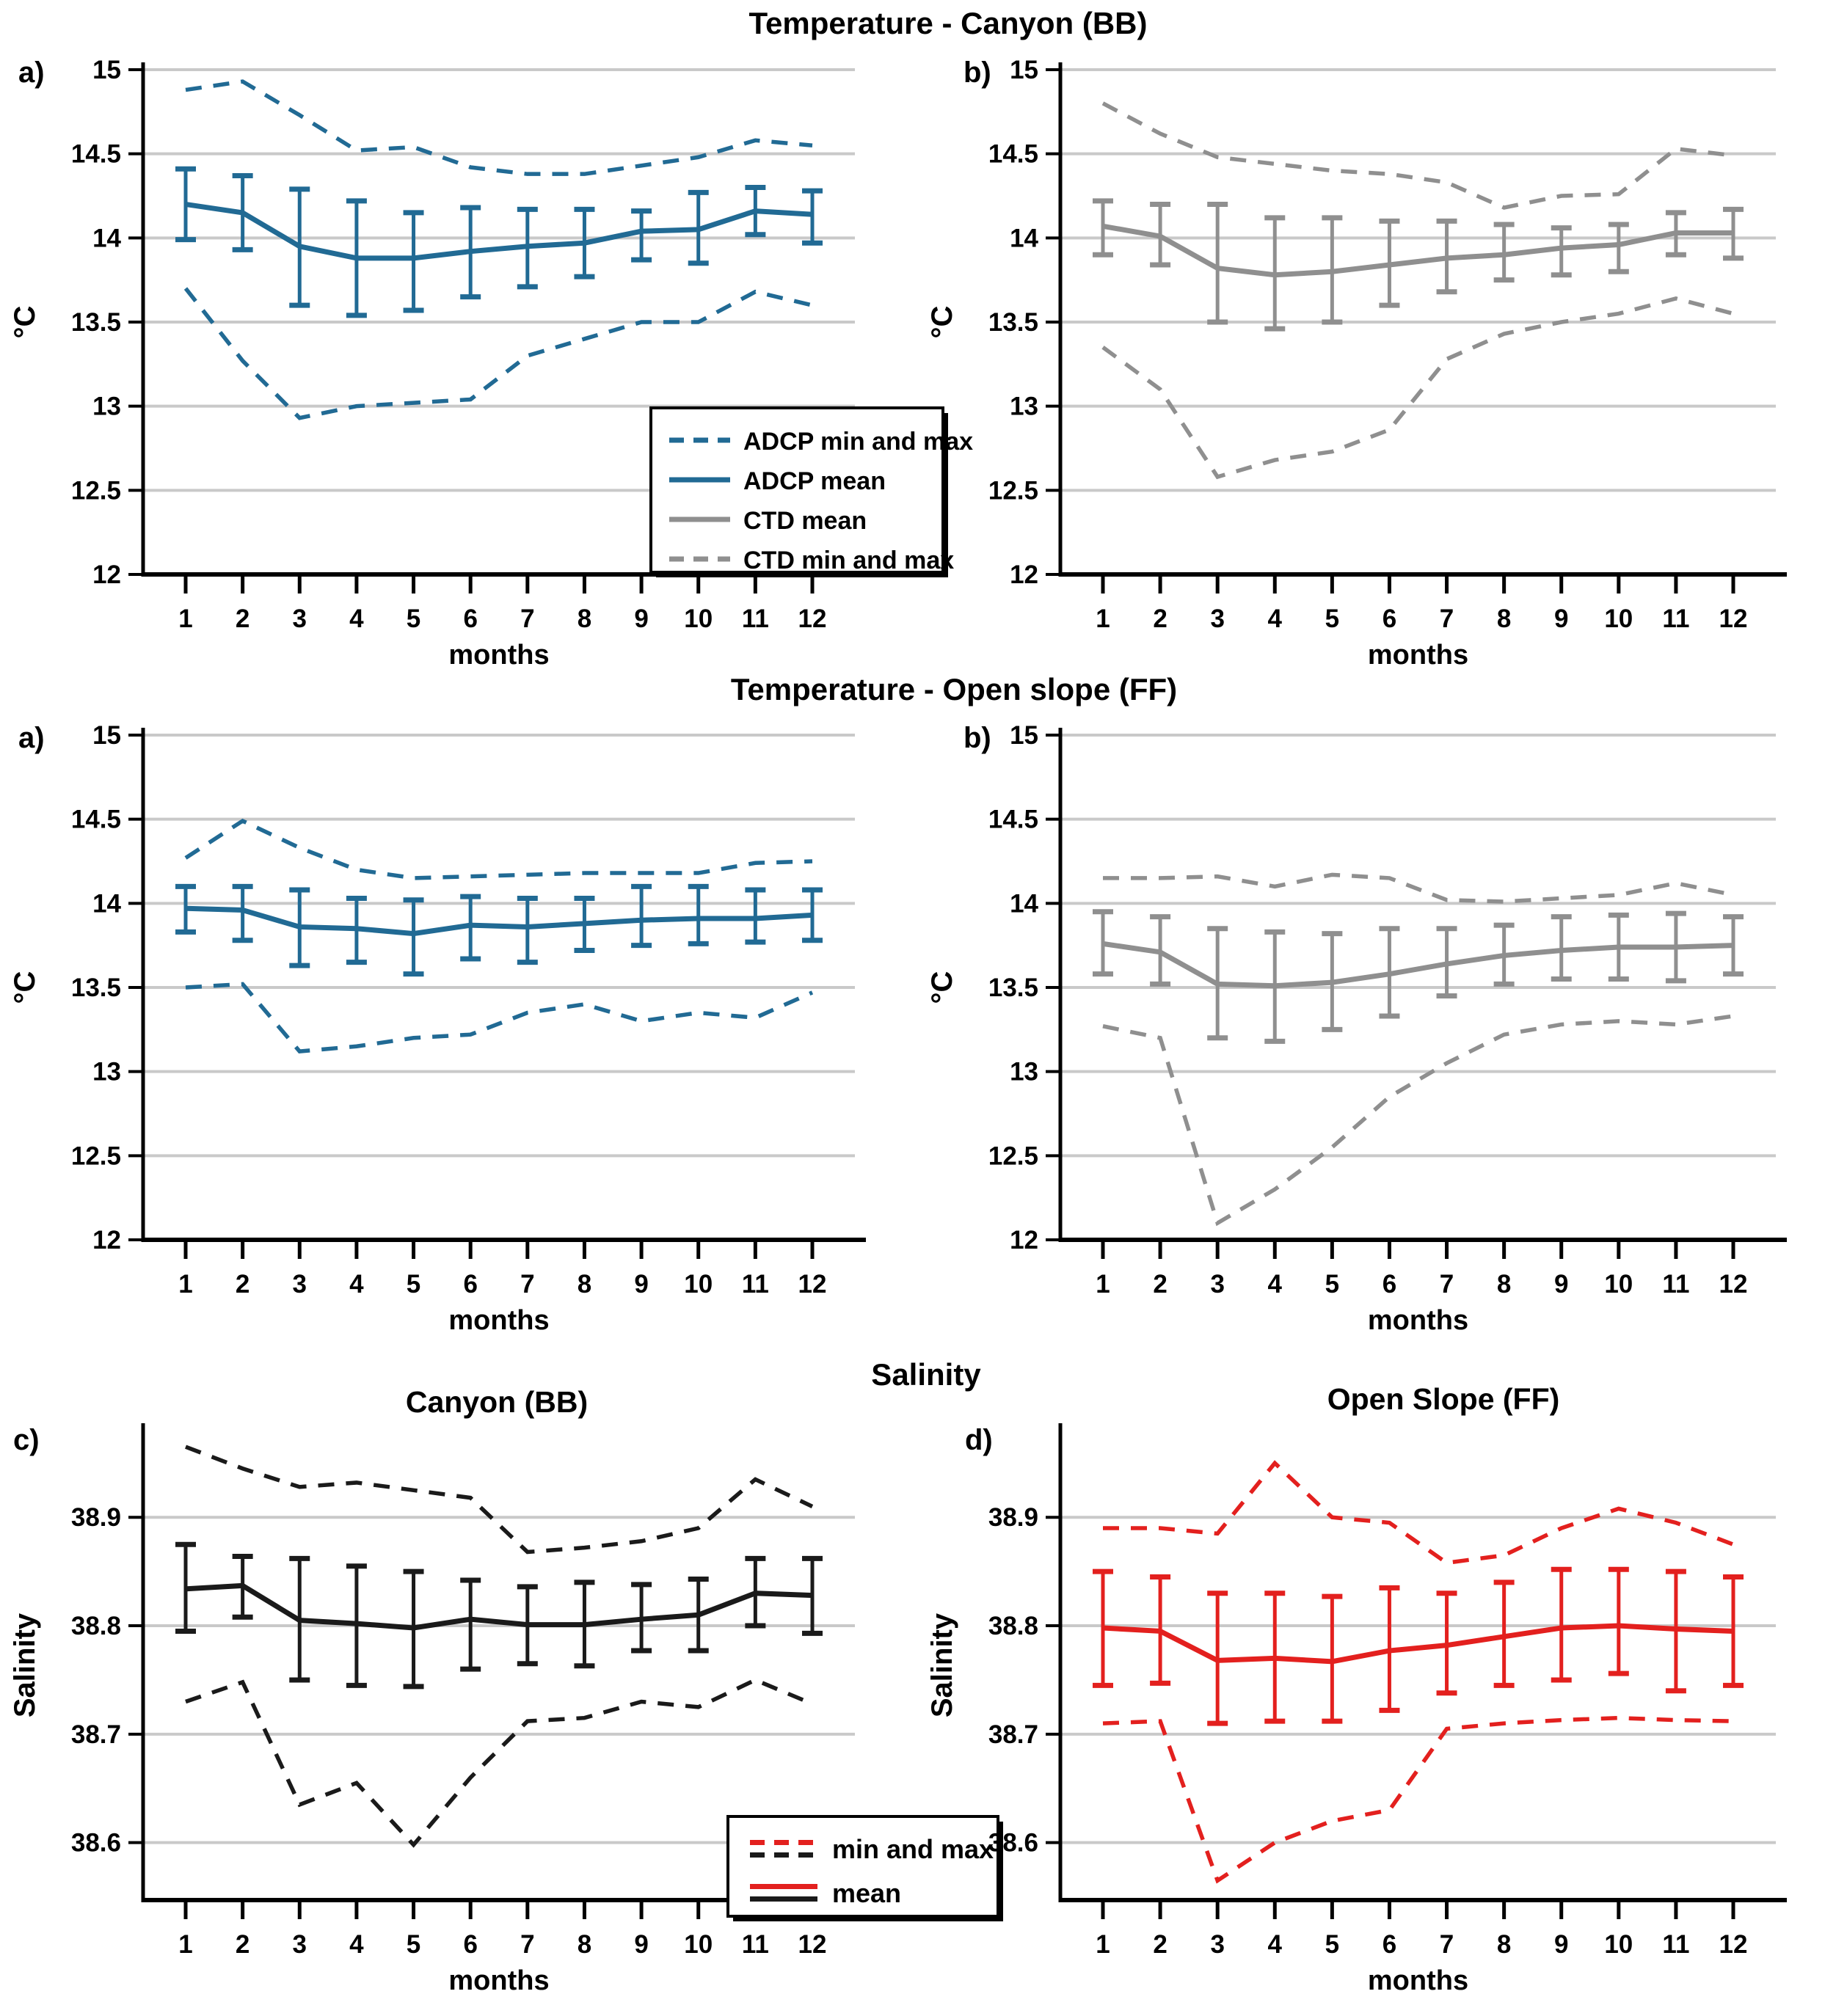  Describe the element at coordinates (864, 1868) in the screenshot. I see `legend: min and max mean` at that location.